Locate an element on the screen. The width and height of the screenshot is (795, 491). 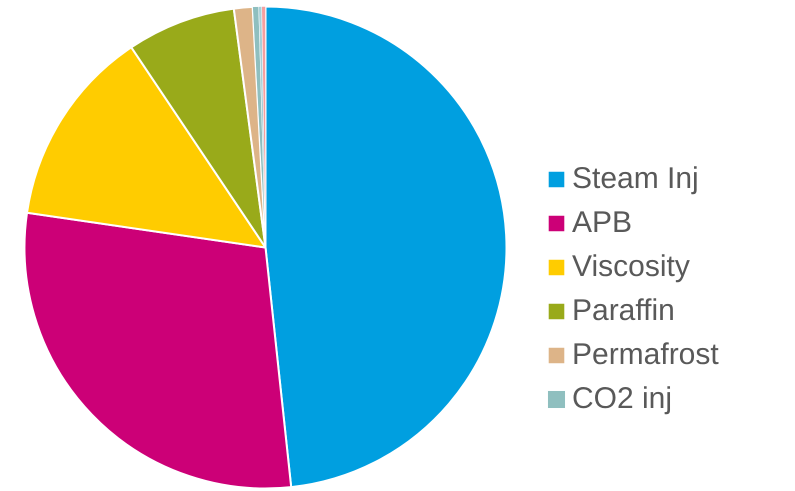
legend-label: Steam Inj is located at coordinates (635, 179).